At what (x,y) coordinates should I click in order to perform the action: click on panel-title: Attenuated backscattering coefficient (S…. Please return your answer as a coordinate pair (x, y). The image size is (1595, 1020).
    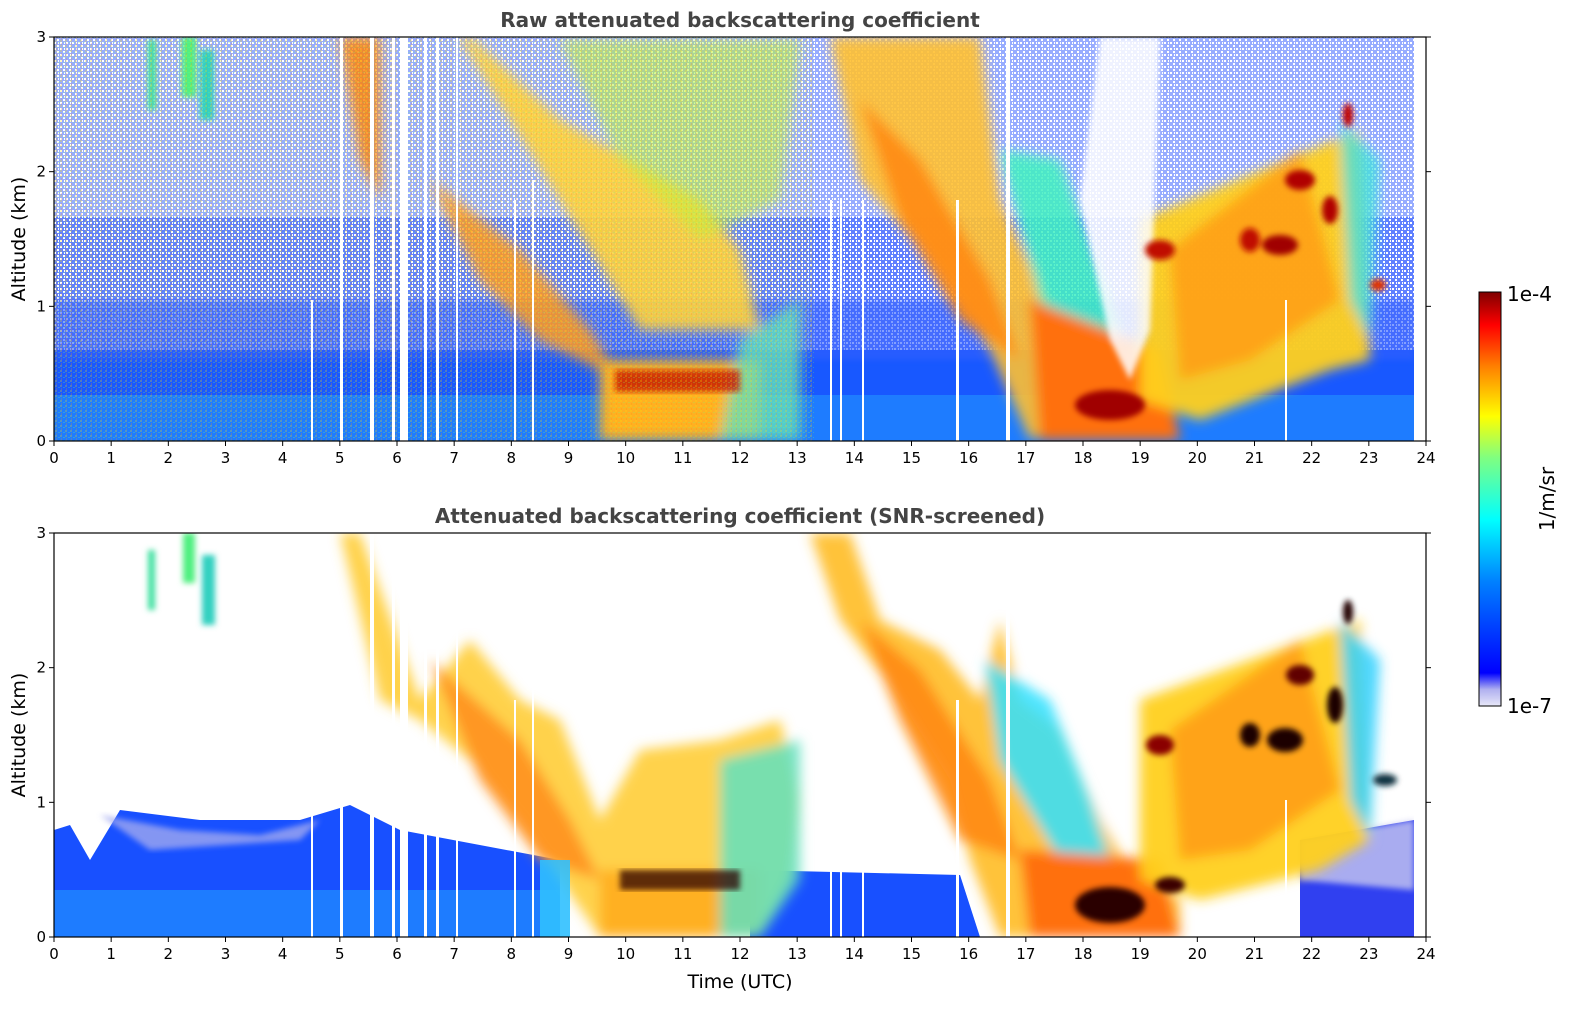
    Looking at the image, I should click on (740, 516).